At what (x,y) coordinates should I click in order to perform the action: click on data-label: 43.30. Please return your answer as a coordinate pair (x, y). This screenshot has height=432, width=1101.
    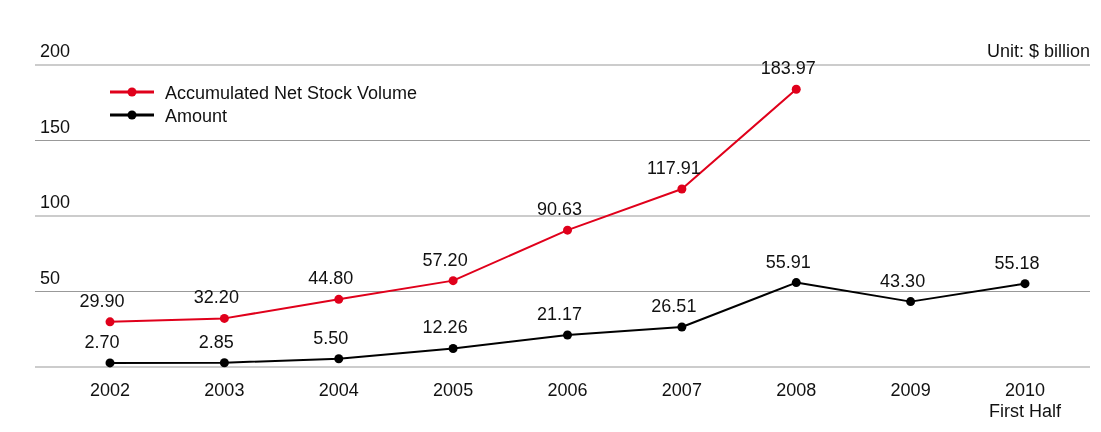
    Looking at the image, I should click on (903, 280).